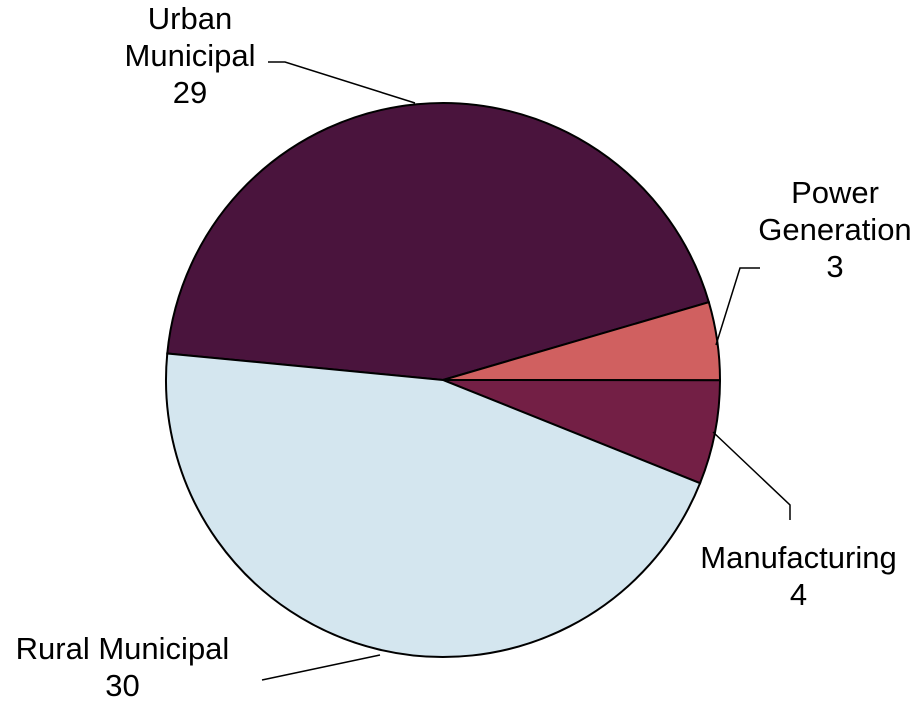  What do you see at coordinates (835, 211) in the screenshot?
I see `category-label: Power Generation` at bounding box center [835, 211].